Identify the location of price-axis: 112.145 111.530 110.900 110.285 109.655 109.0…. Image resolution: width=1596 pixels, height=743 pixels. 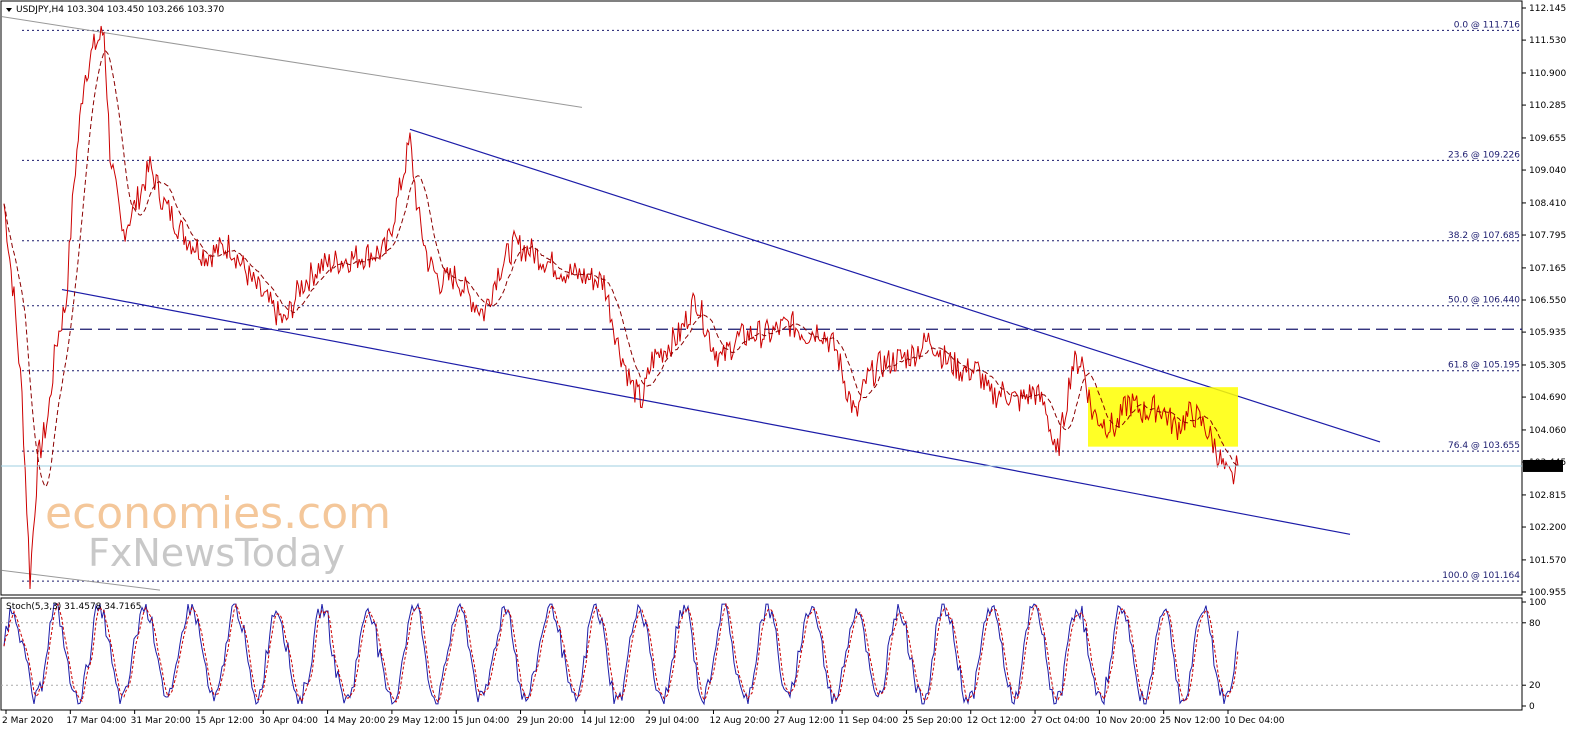
(1544, 301).